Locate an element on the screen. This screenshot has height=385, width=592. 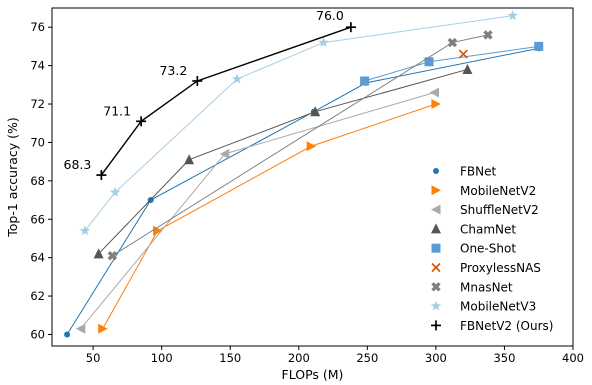
legend-label: One-Shot is located at coordinates (488, 249).